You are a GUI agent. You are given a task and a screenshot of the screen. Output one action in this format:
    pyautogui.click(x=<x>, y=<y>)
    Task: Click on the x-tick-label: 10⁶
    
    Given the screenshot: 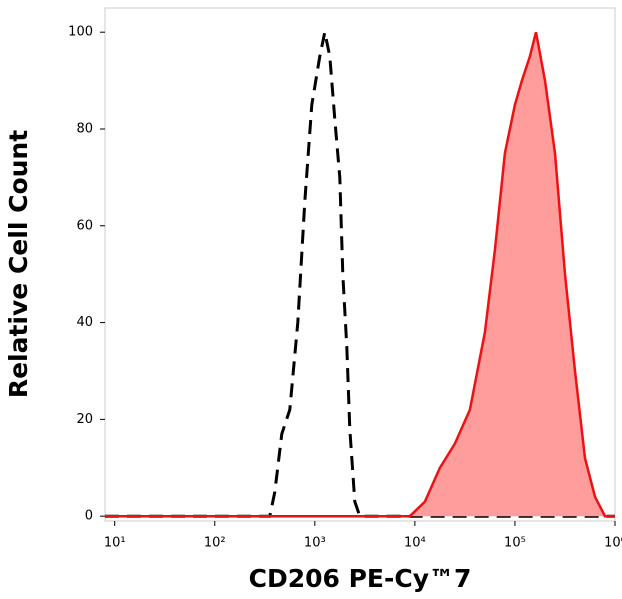 What is the action you would take?
    pyautogui.click(x=613, y=543)
    